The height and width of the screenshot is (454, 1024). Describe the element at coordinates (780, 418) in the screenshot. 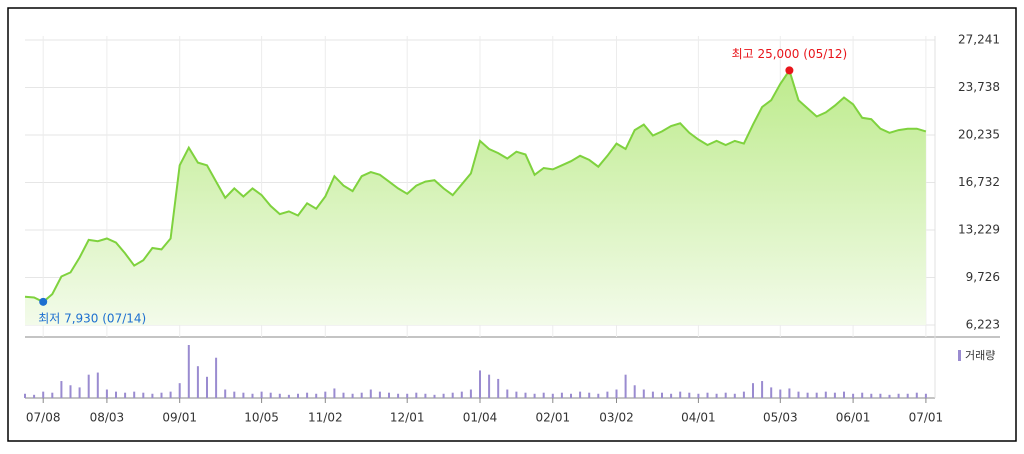

I see `x-tick-label: 05/03` at that location.